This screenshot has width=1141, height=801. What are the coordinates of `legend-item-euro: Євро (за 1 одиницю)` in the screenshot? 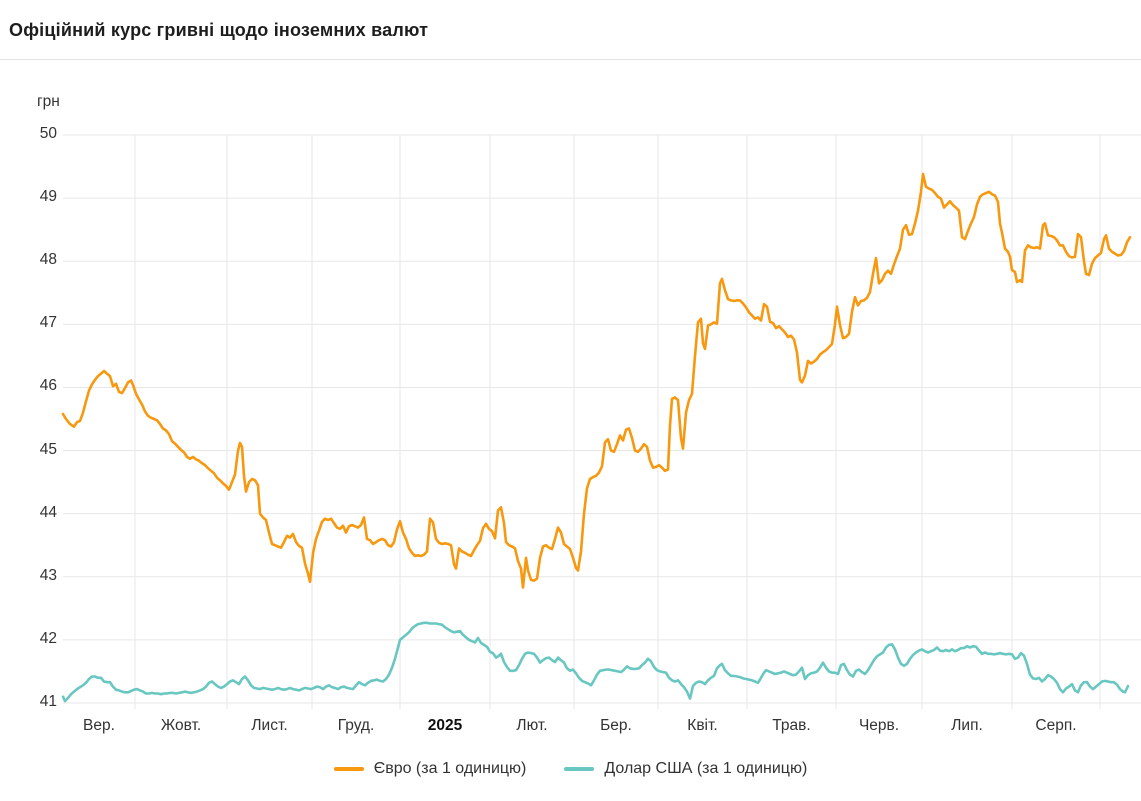 It's located at (430, 769).